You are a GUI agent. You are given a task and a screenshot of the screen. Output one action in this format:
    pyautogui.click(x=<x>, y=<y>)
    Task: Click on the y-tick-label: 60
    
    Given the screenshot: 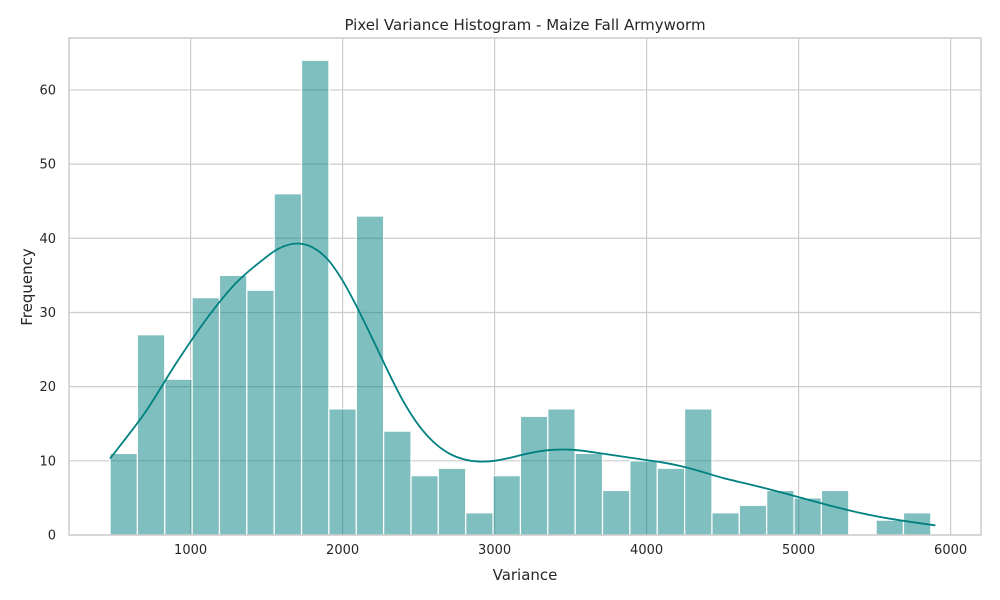 What is the action you would take?
    pyautogui.click(x=47, y=90)
    